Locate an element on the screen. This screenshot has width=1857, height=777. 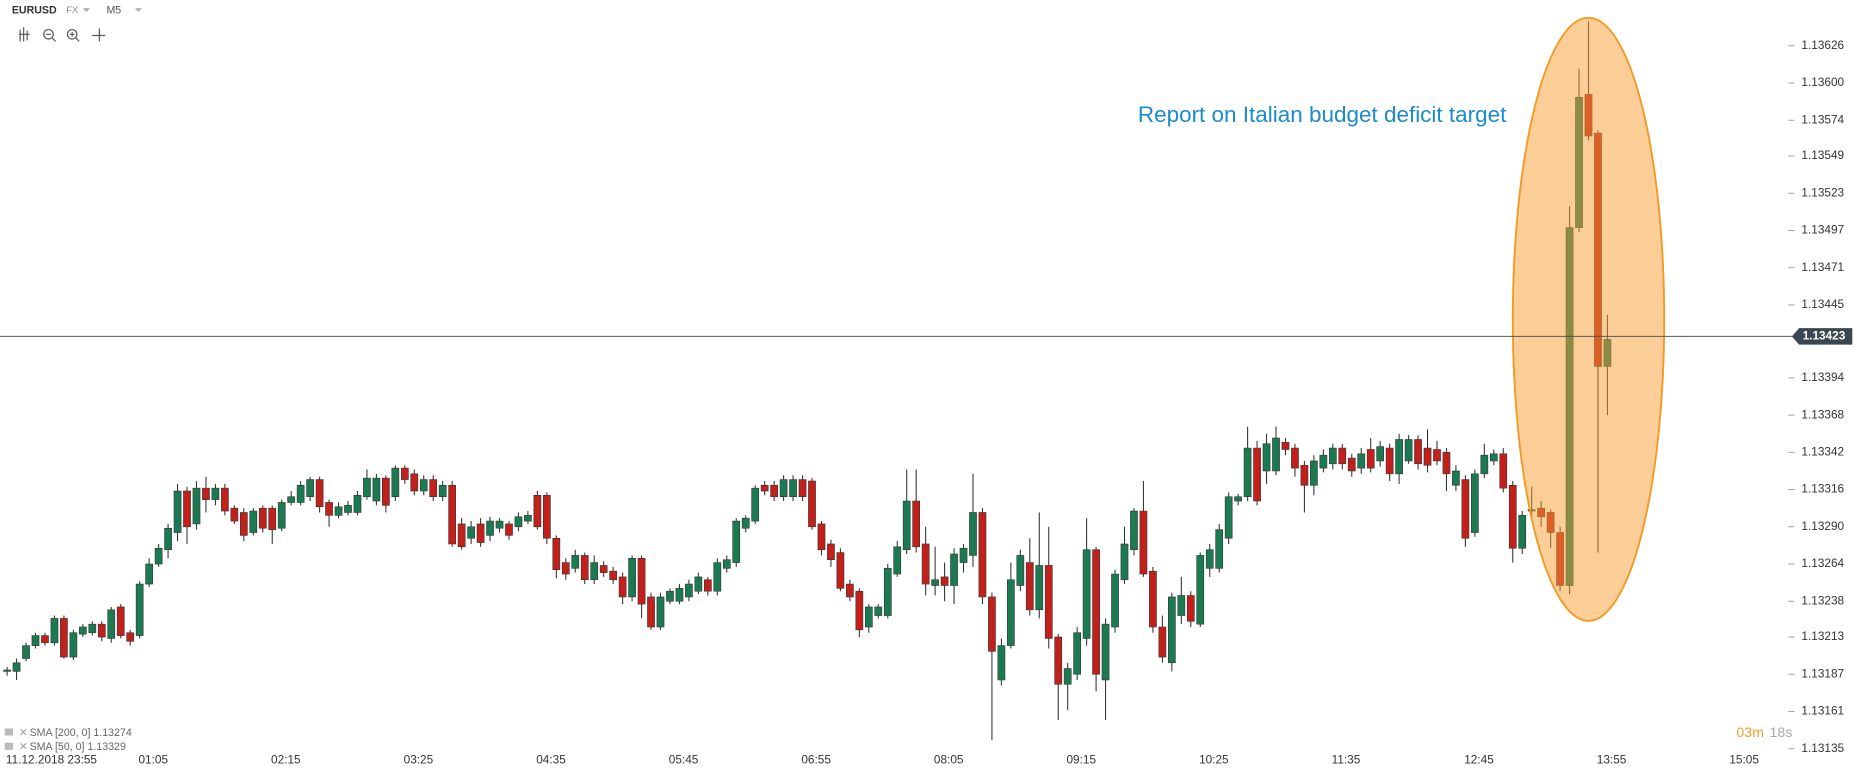
zoom-out-button is located at coordinates (50, 35).